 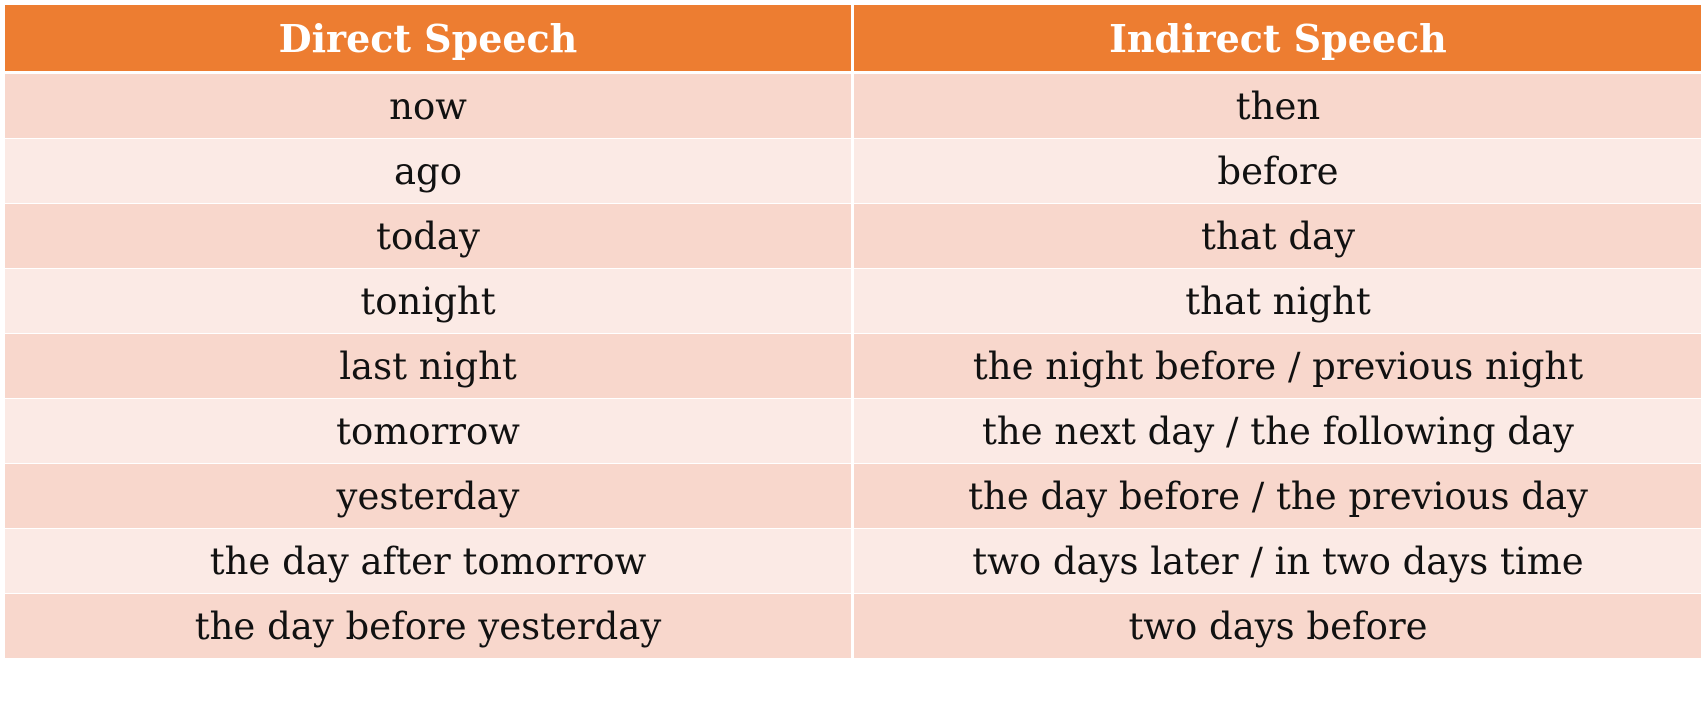 I want to click on indirect-speech-cell: the next day / the following day, so click(x=1276, y=431).